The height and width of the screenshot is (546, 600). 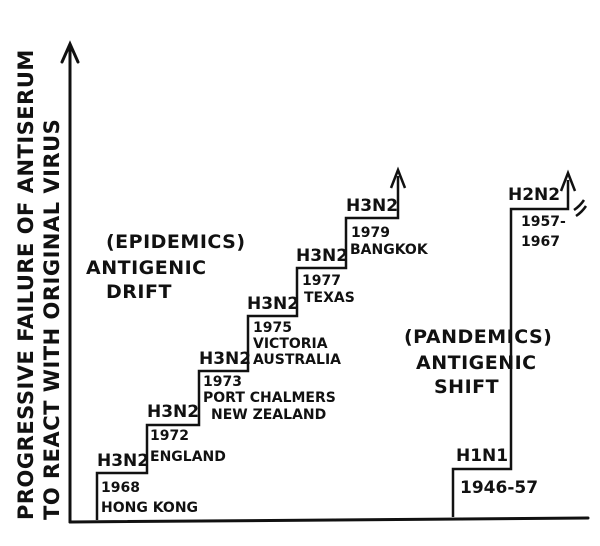 I want to click on shift-step-h1n1: H1N1 1946-57, so click(x=497, y=472).